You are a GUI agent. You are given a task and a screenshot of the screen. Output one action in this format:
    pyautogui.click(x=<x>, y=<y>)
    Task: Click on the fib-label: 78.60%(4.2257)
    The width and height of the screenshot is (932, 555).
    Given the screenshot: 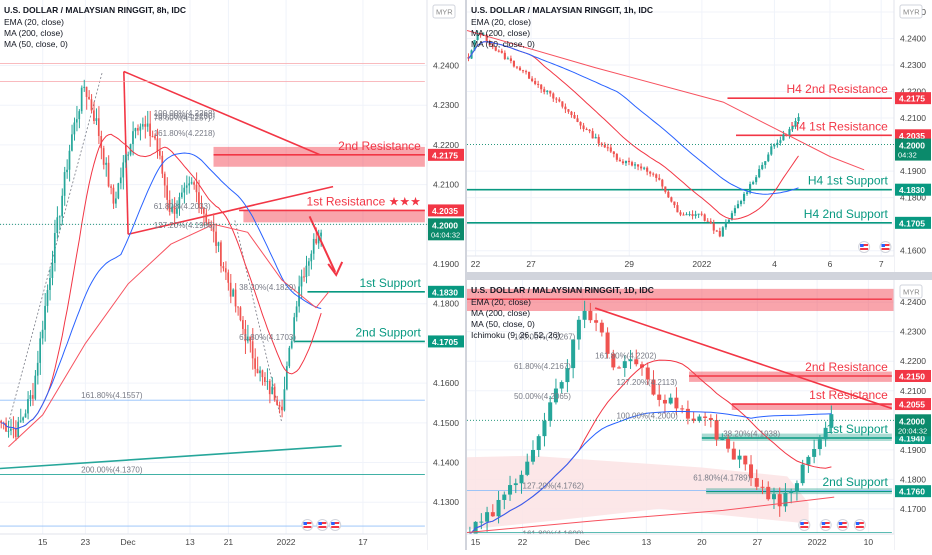 What is the action you would take?
    pyautogui.click(x=182, y=117)
    